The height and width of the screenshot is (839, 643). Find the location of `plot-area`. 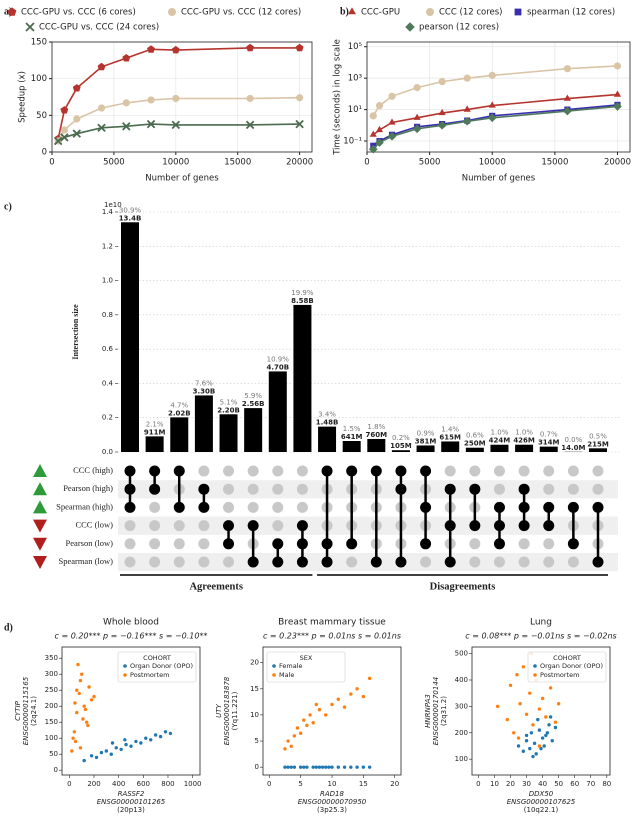

plot-area is located at coordinates (182, 97).